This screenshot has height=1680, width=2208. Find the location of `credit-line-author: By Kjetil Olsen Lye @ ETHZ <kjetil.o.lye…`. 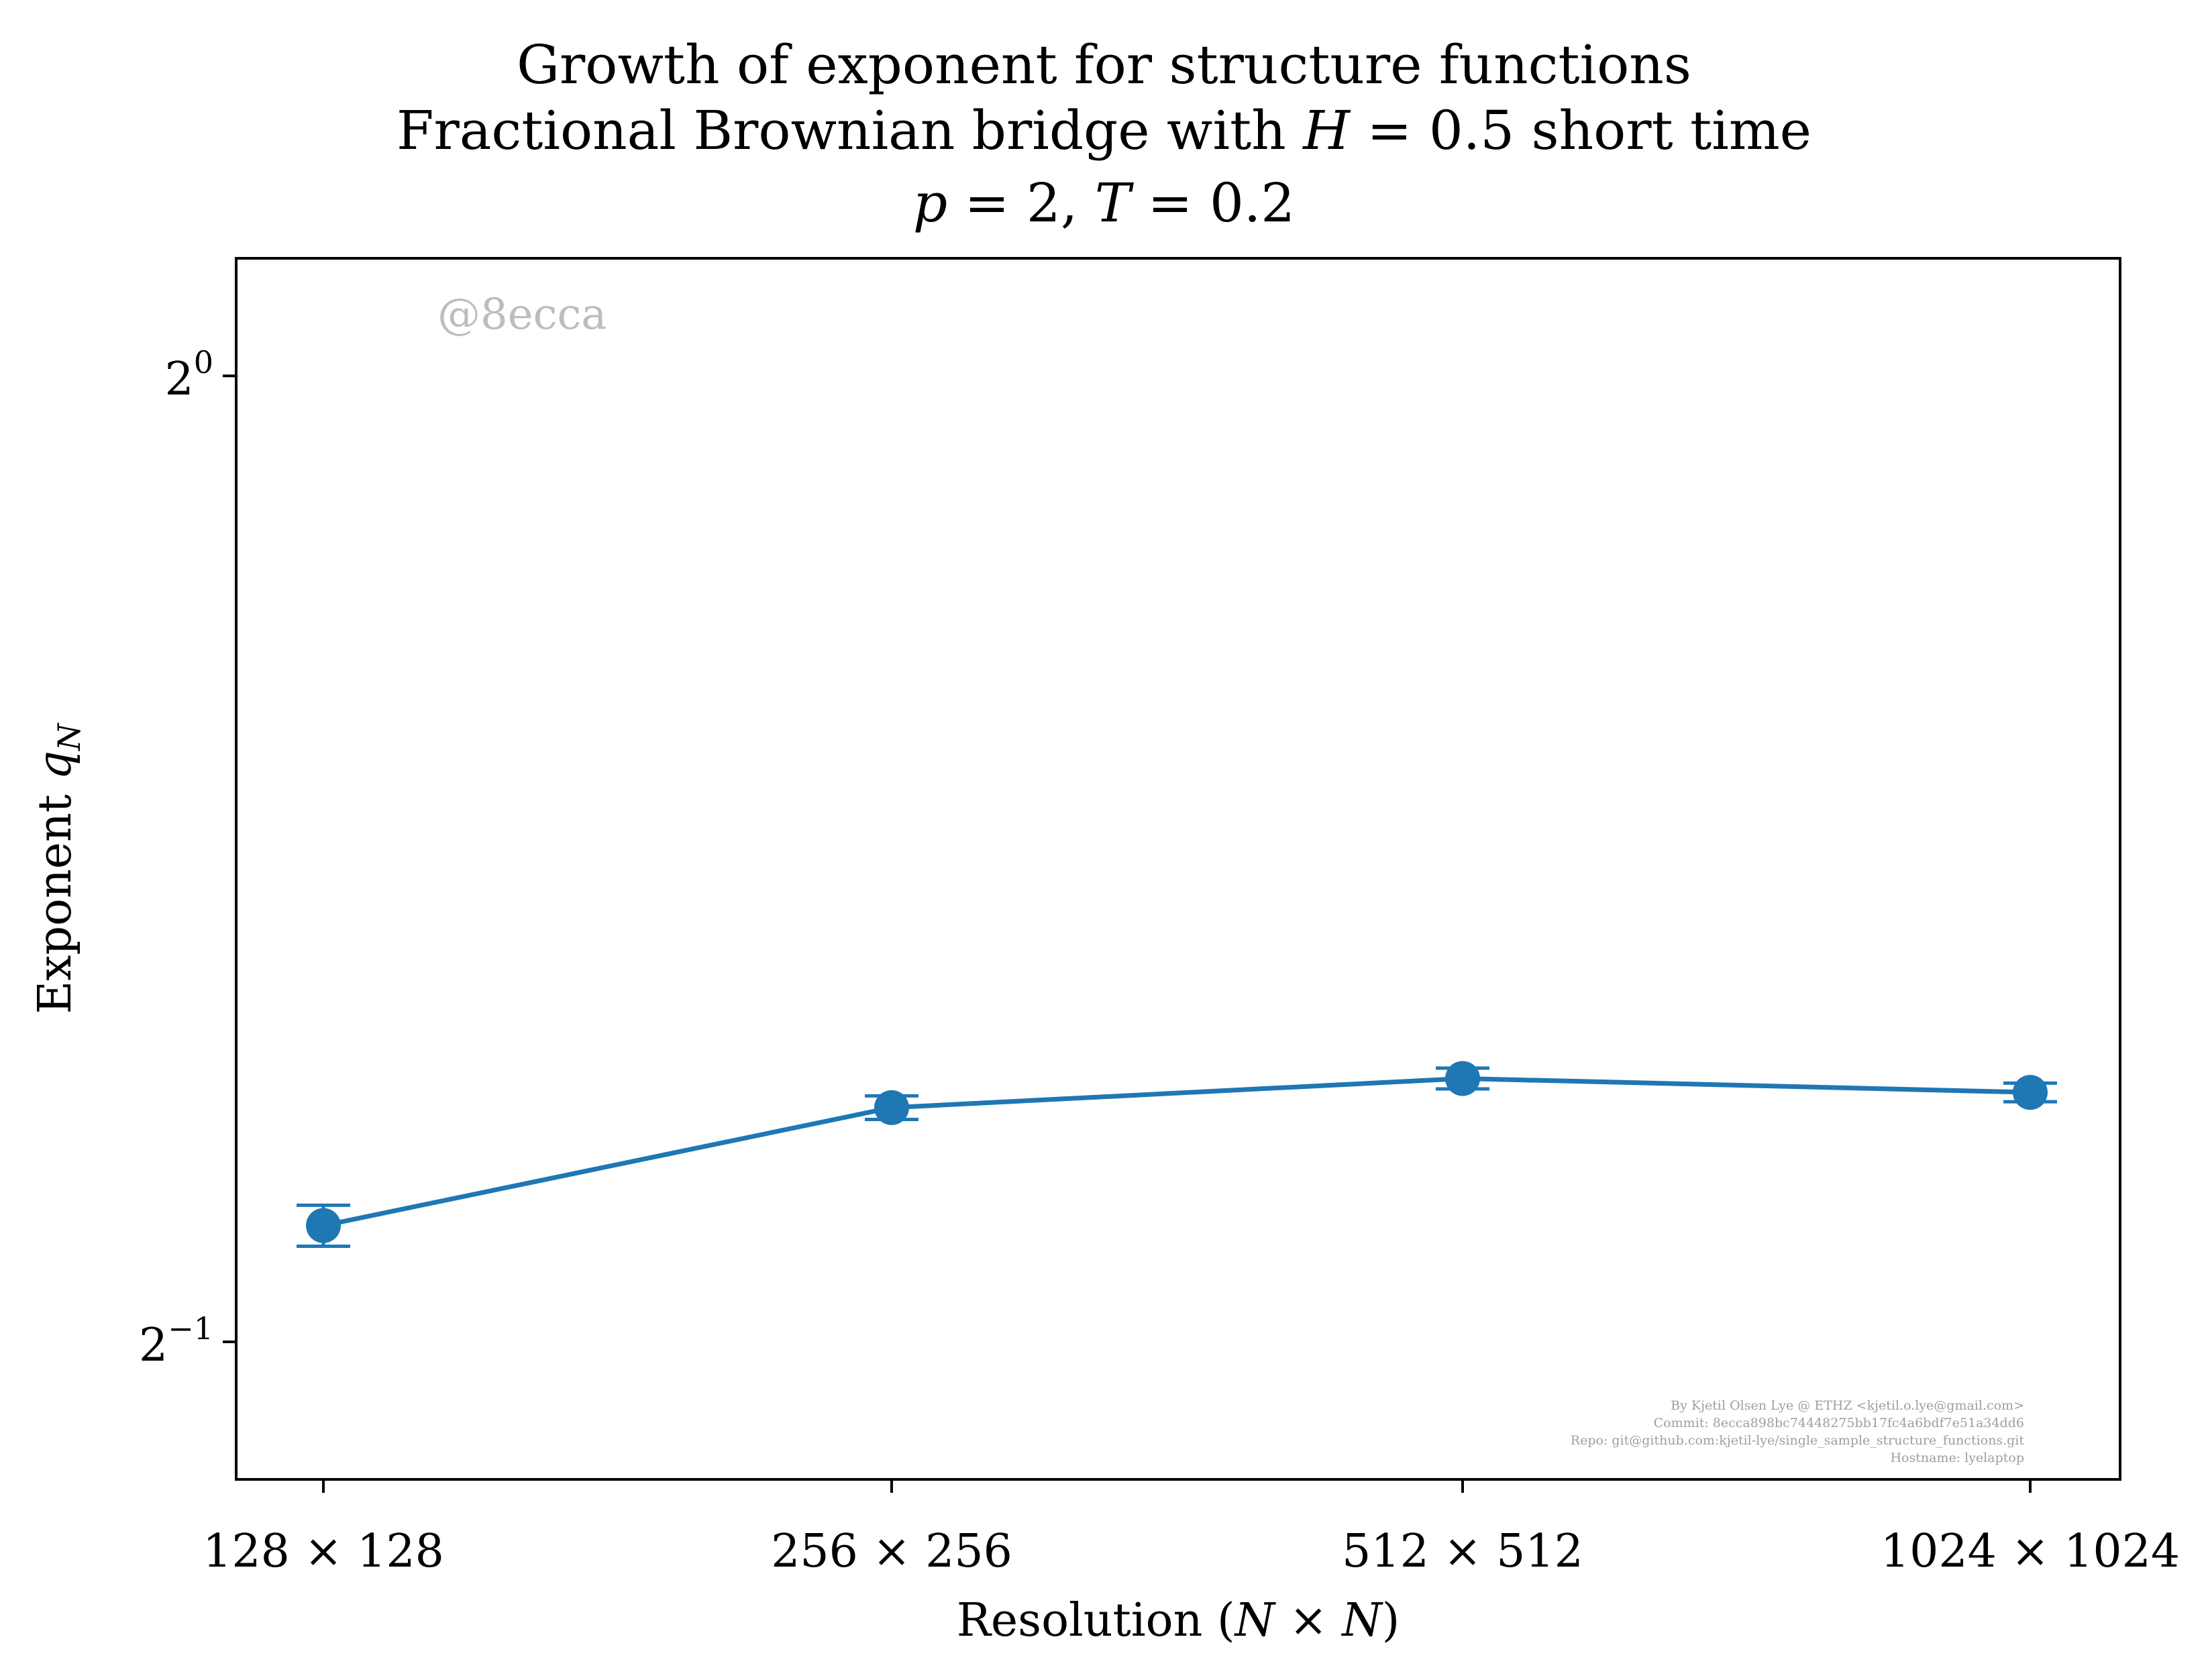

credit-line-author: By Kjetil Olsen Lye @ ETHZ <kjetil.o.lye… is located at coordinates (1848, 1406).